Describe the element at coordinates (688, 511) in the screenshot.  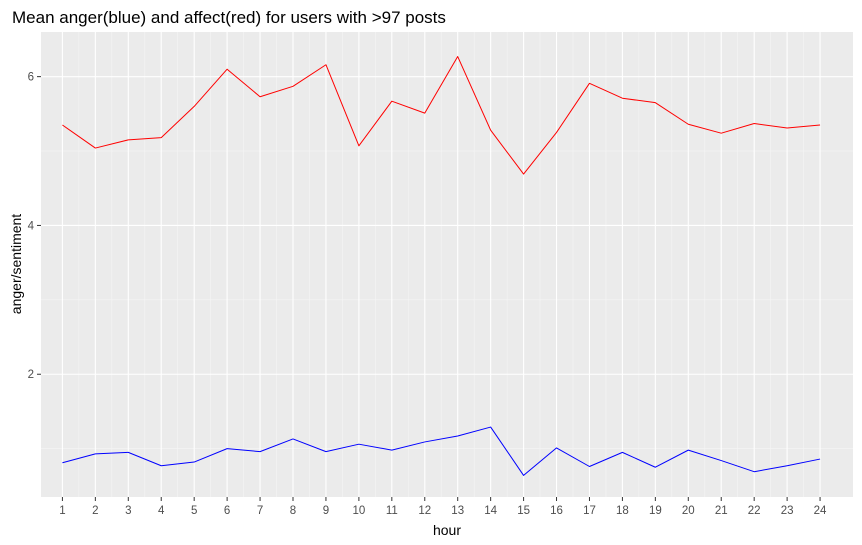
I see `x-tick-label: 20` at that location.